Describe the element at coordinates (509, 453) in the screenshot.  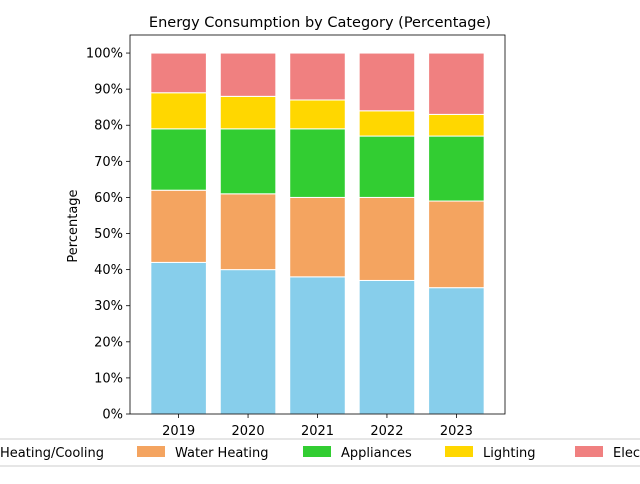
I see `legend-label-3: Lighting` at that location.